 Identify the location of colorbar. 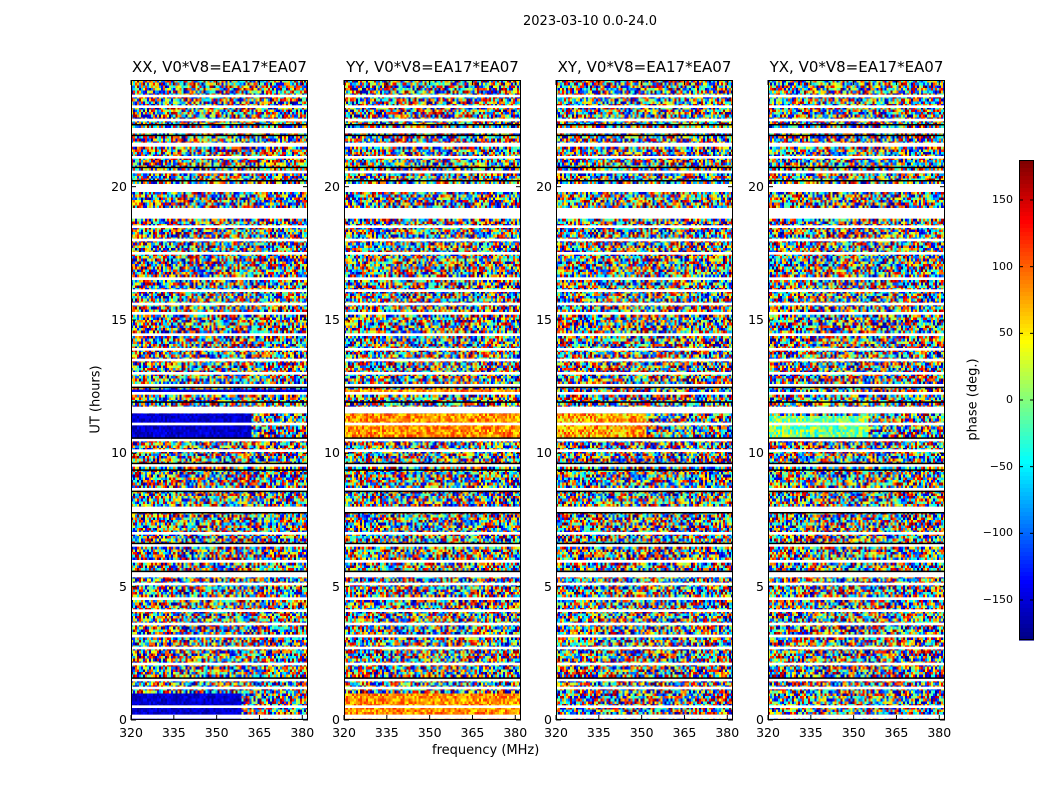
(1026, 400).